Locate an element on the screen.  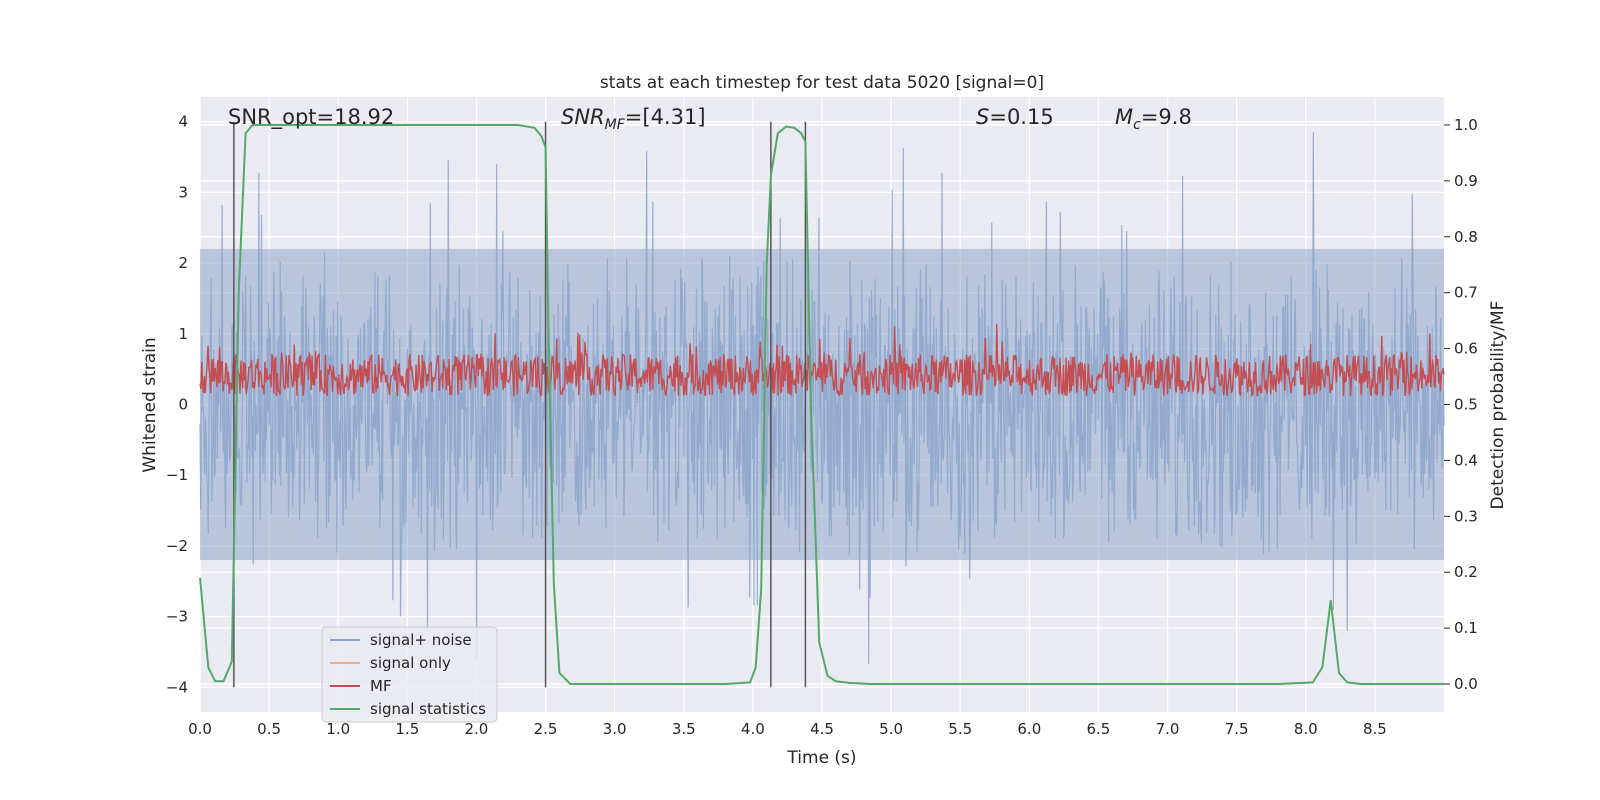
y-right-tick-6: 0.4 is located at coordinates (1466, 460).